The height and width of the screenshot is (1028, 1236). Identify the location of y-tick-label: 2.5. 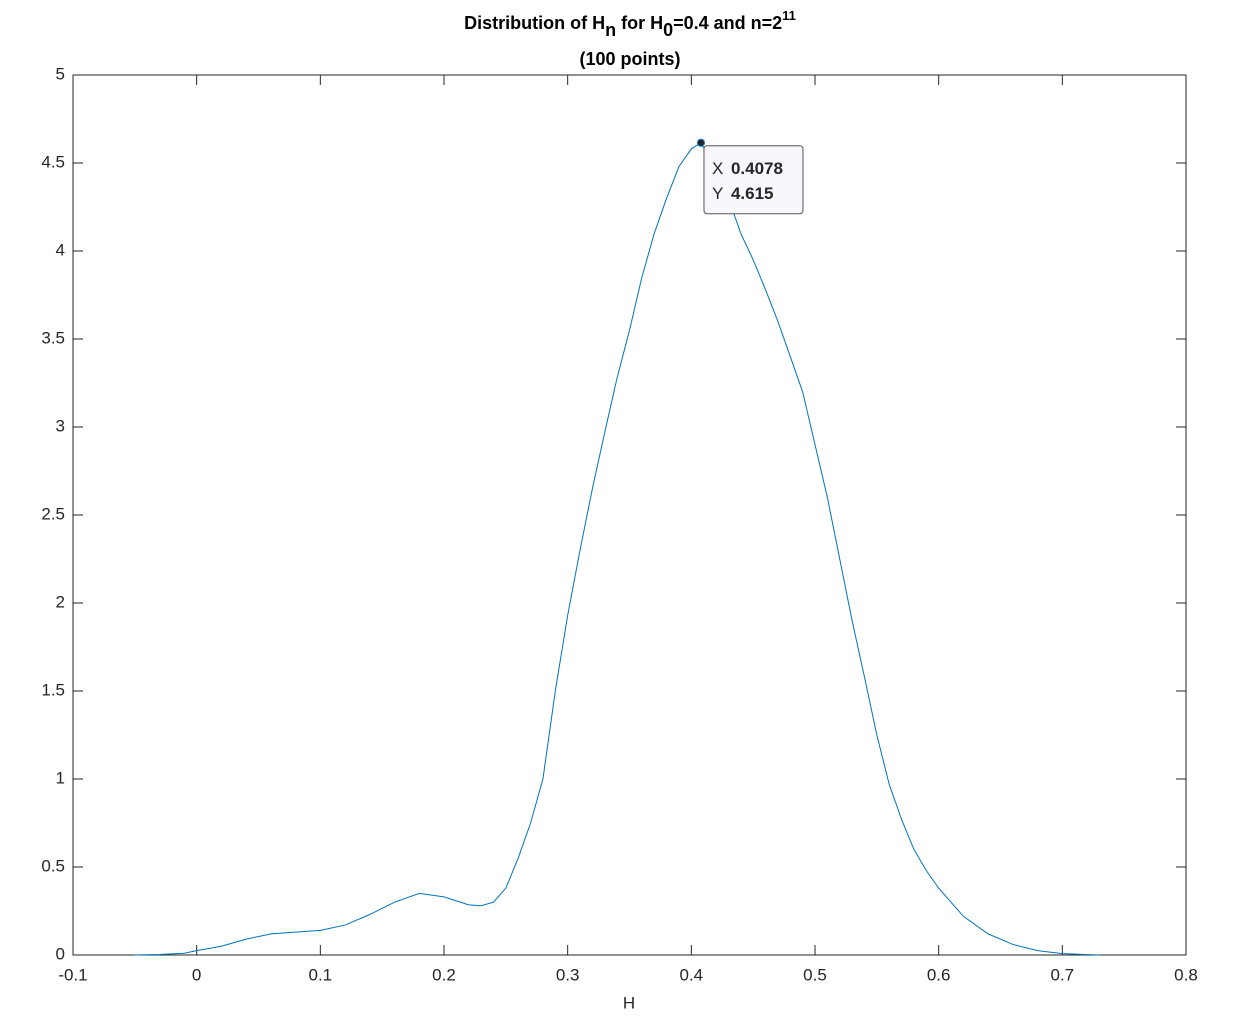
(53, 513).